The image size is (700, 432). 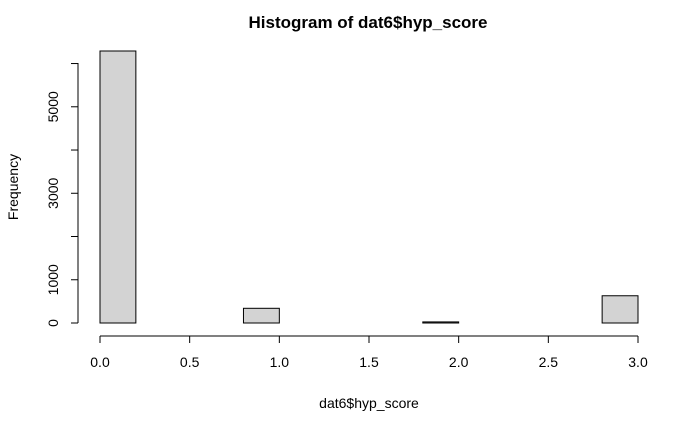 What do you see at coordinates (53, 279) in the screenshot?
I see `y-tick-label-1: 1000` at bounding box center [53, 279].